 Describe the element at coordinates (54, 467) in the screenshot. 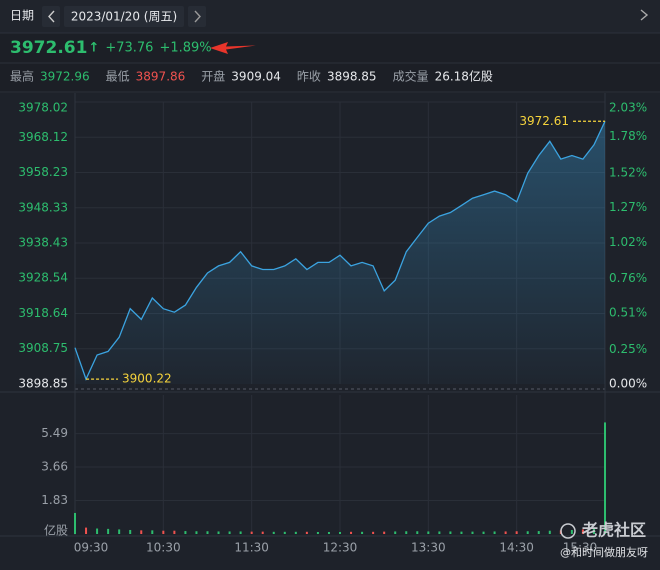

I see `volume-tick-label: 3.66` at that location.